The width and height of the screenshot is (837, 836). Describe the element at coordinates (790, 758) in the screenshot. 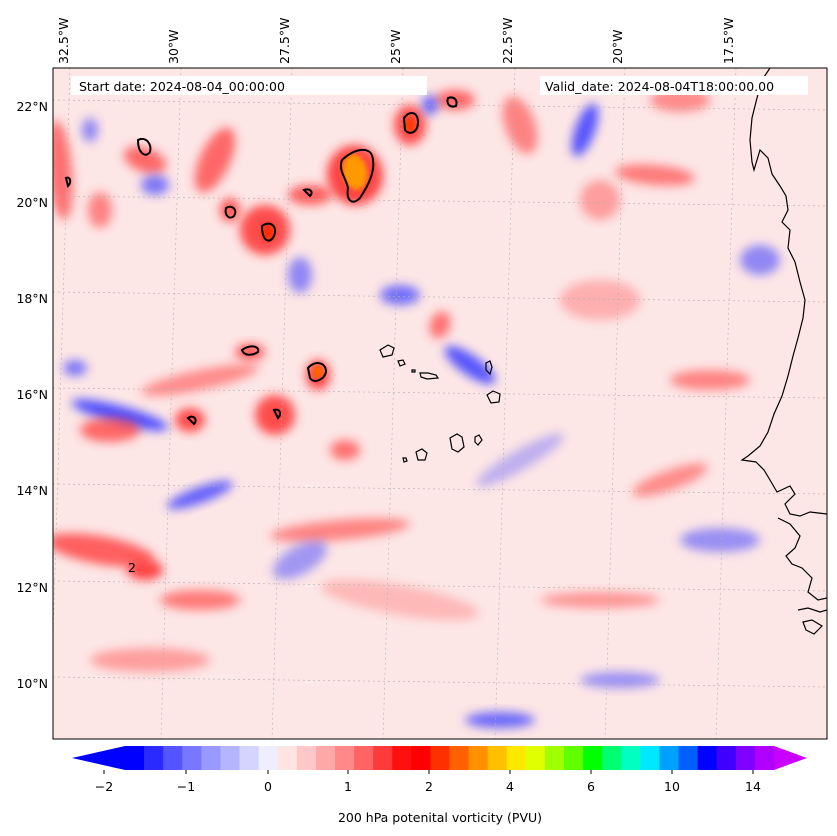

I see `colorbar-extend-max` at that location.